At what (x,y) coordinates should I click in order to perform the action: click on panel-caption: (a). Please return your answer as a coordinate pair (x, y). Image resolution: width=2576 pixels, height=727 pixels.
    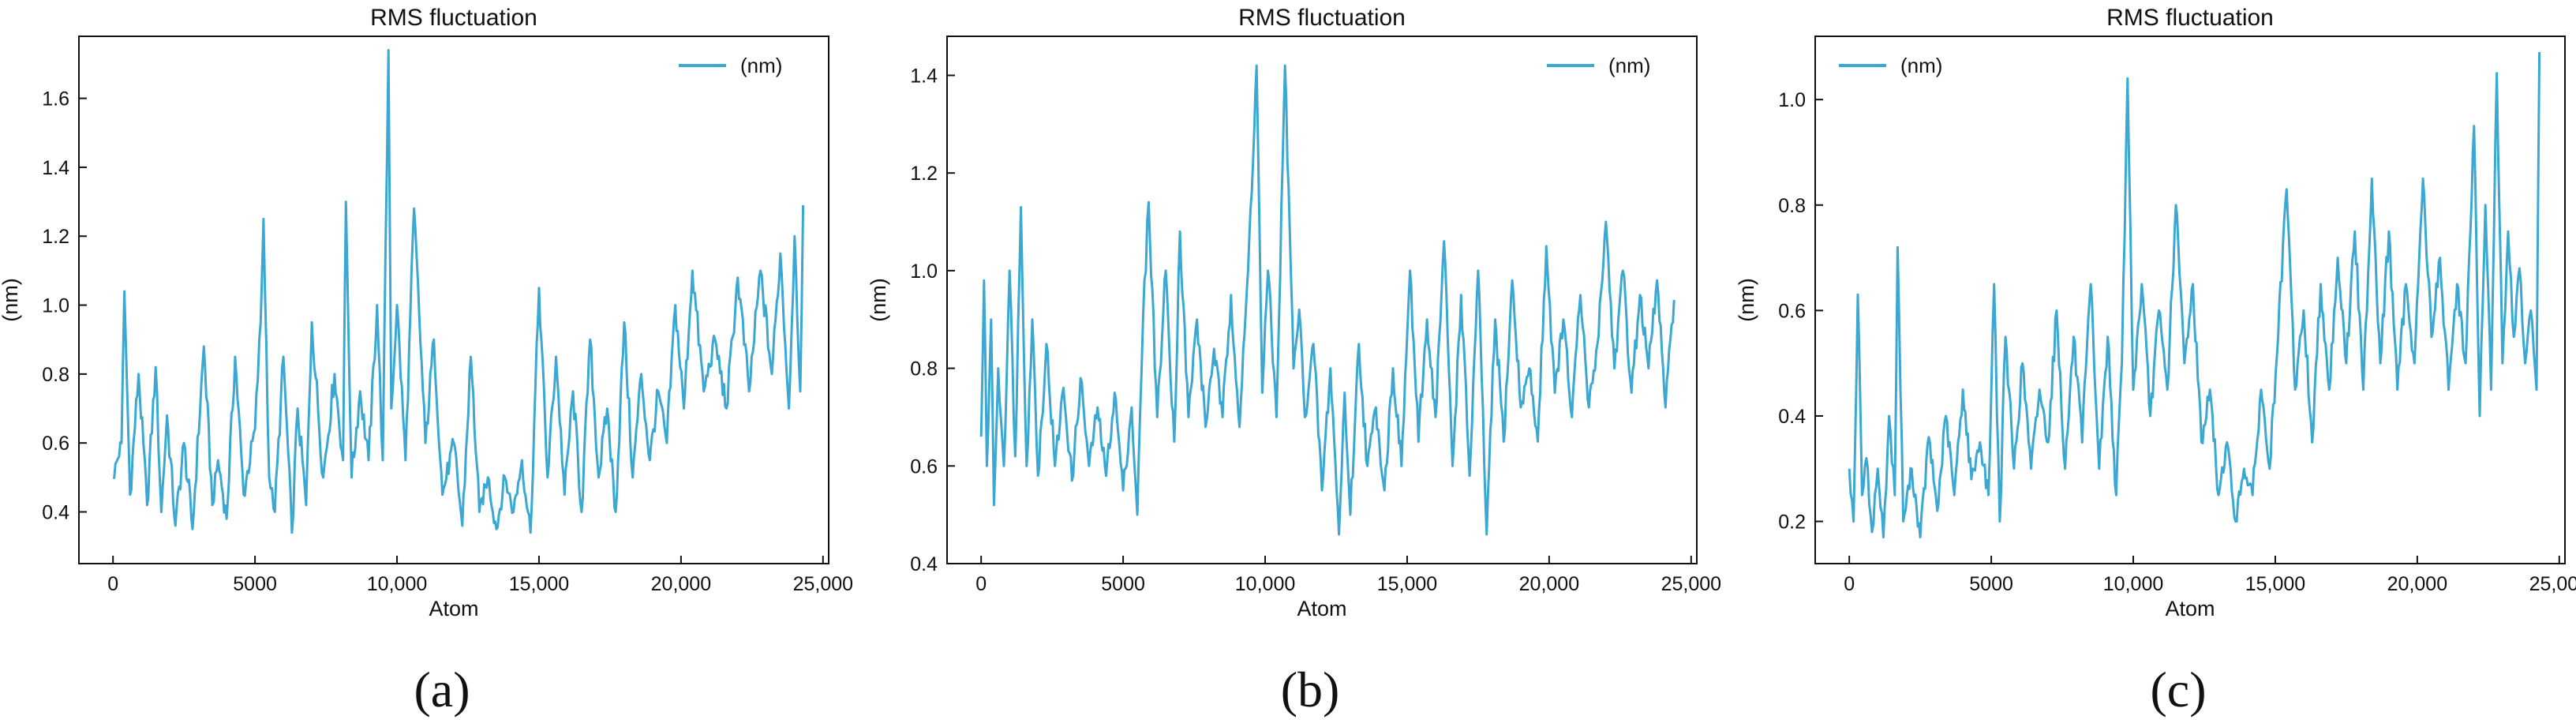
    Looking at the image, I should click on (442, 689).